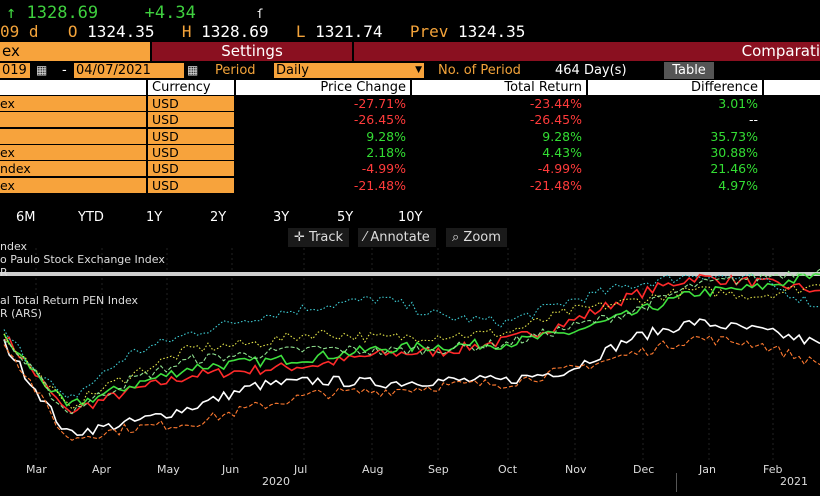 The image size is (820, 496). I want to click on row-difference: 30.88%, so click(734, 152).